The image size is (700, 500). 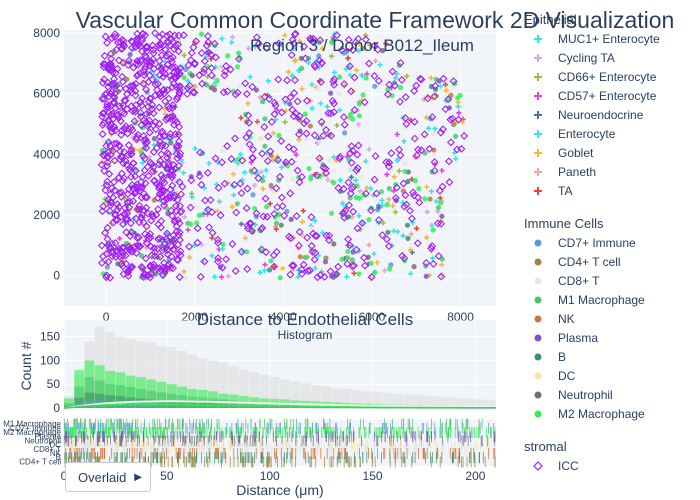 I want to click on legend-item-label: DC, so click(x=567, y=376).